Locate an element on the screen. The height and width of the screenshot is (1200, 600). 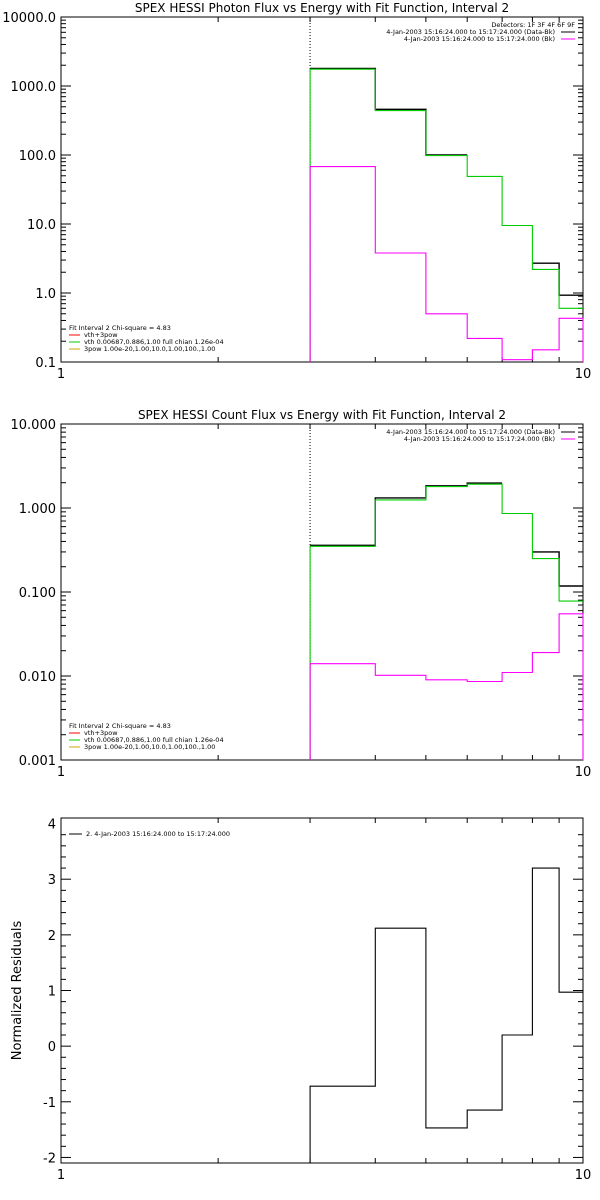
panel-3-xtick-label: 1 is located at coordinates (61, 1175).